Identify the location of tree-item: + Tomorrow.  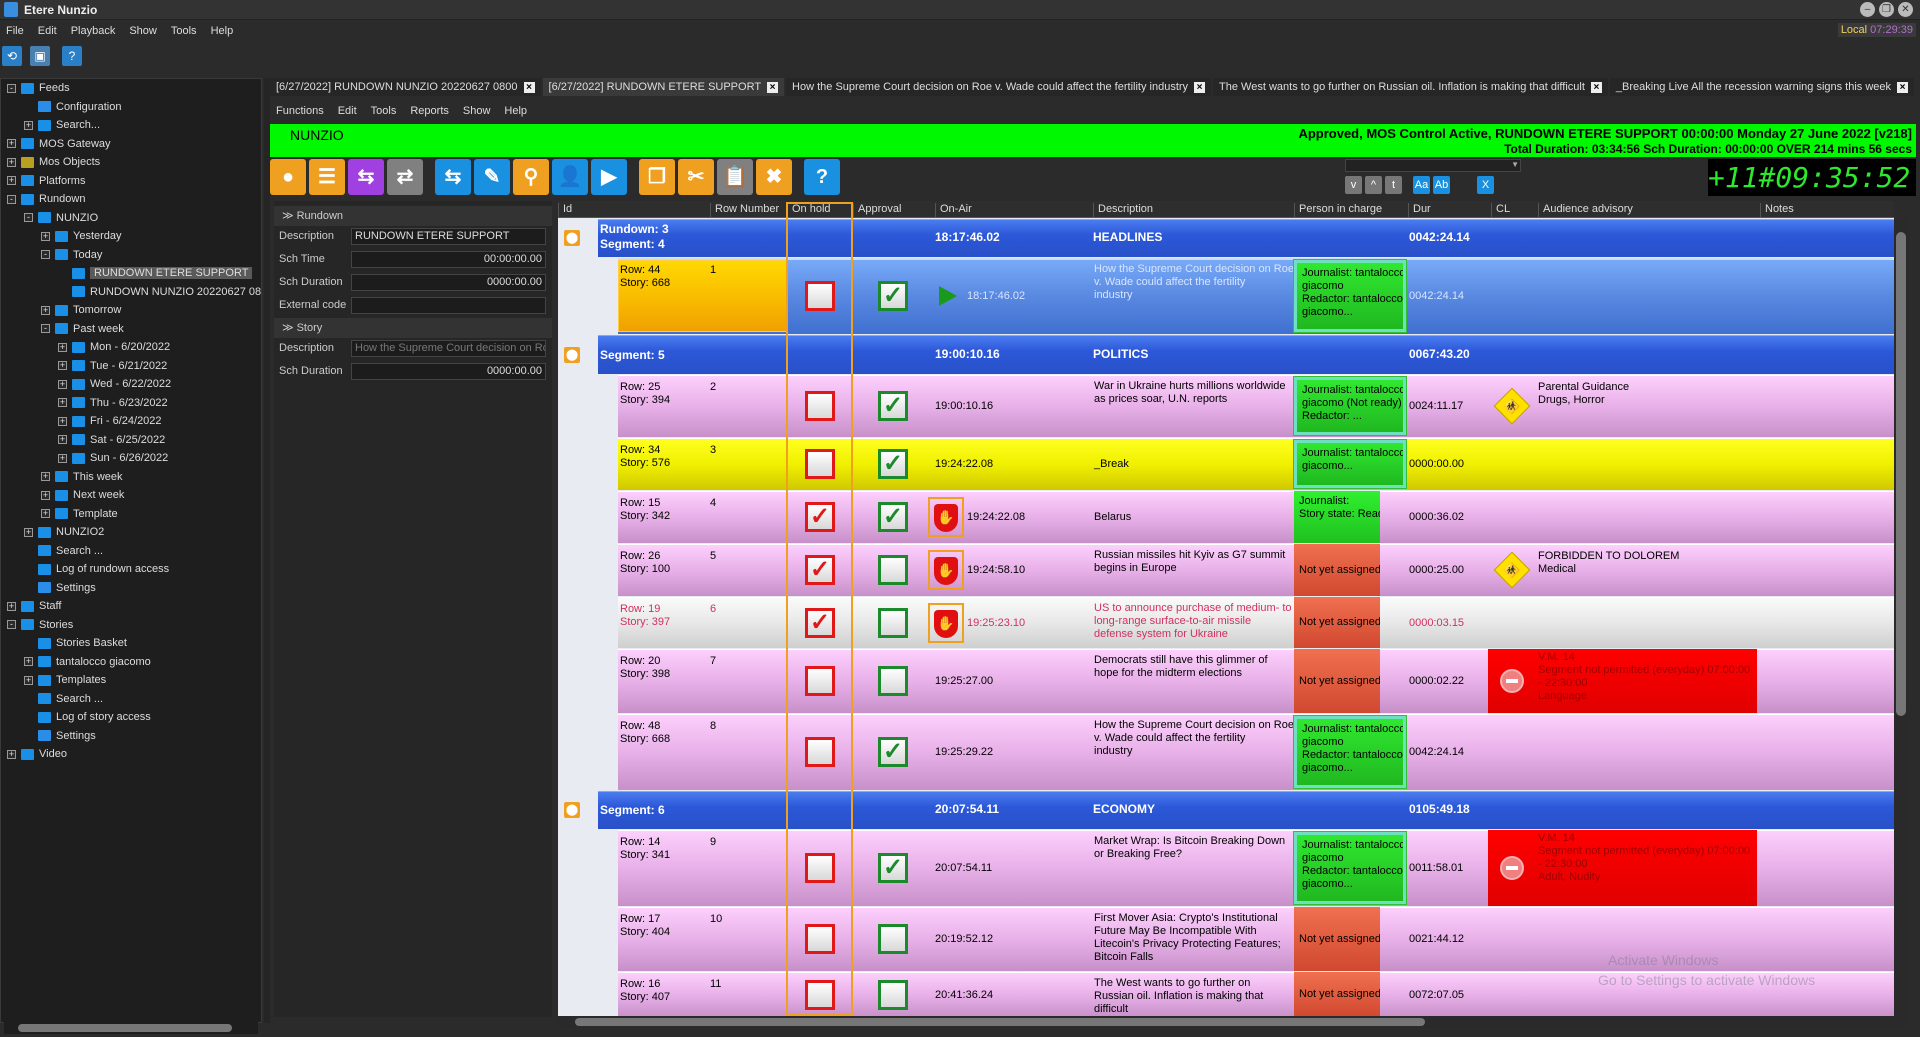
(81, 310).